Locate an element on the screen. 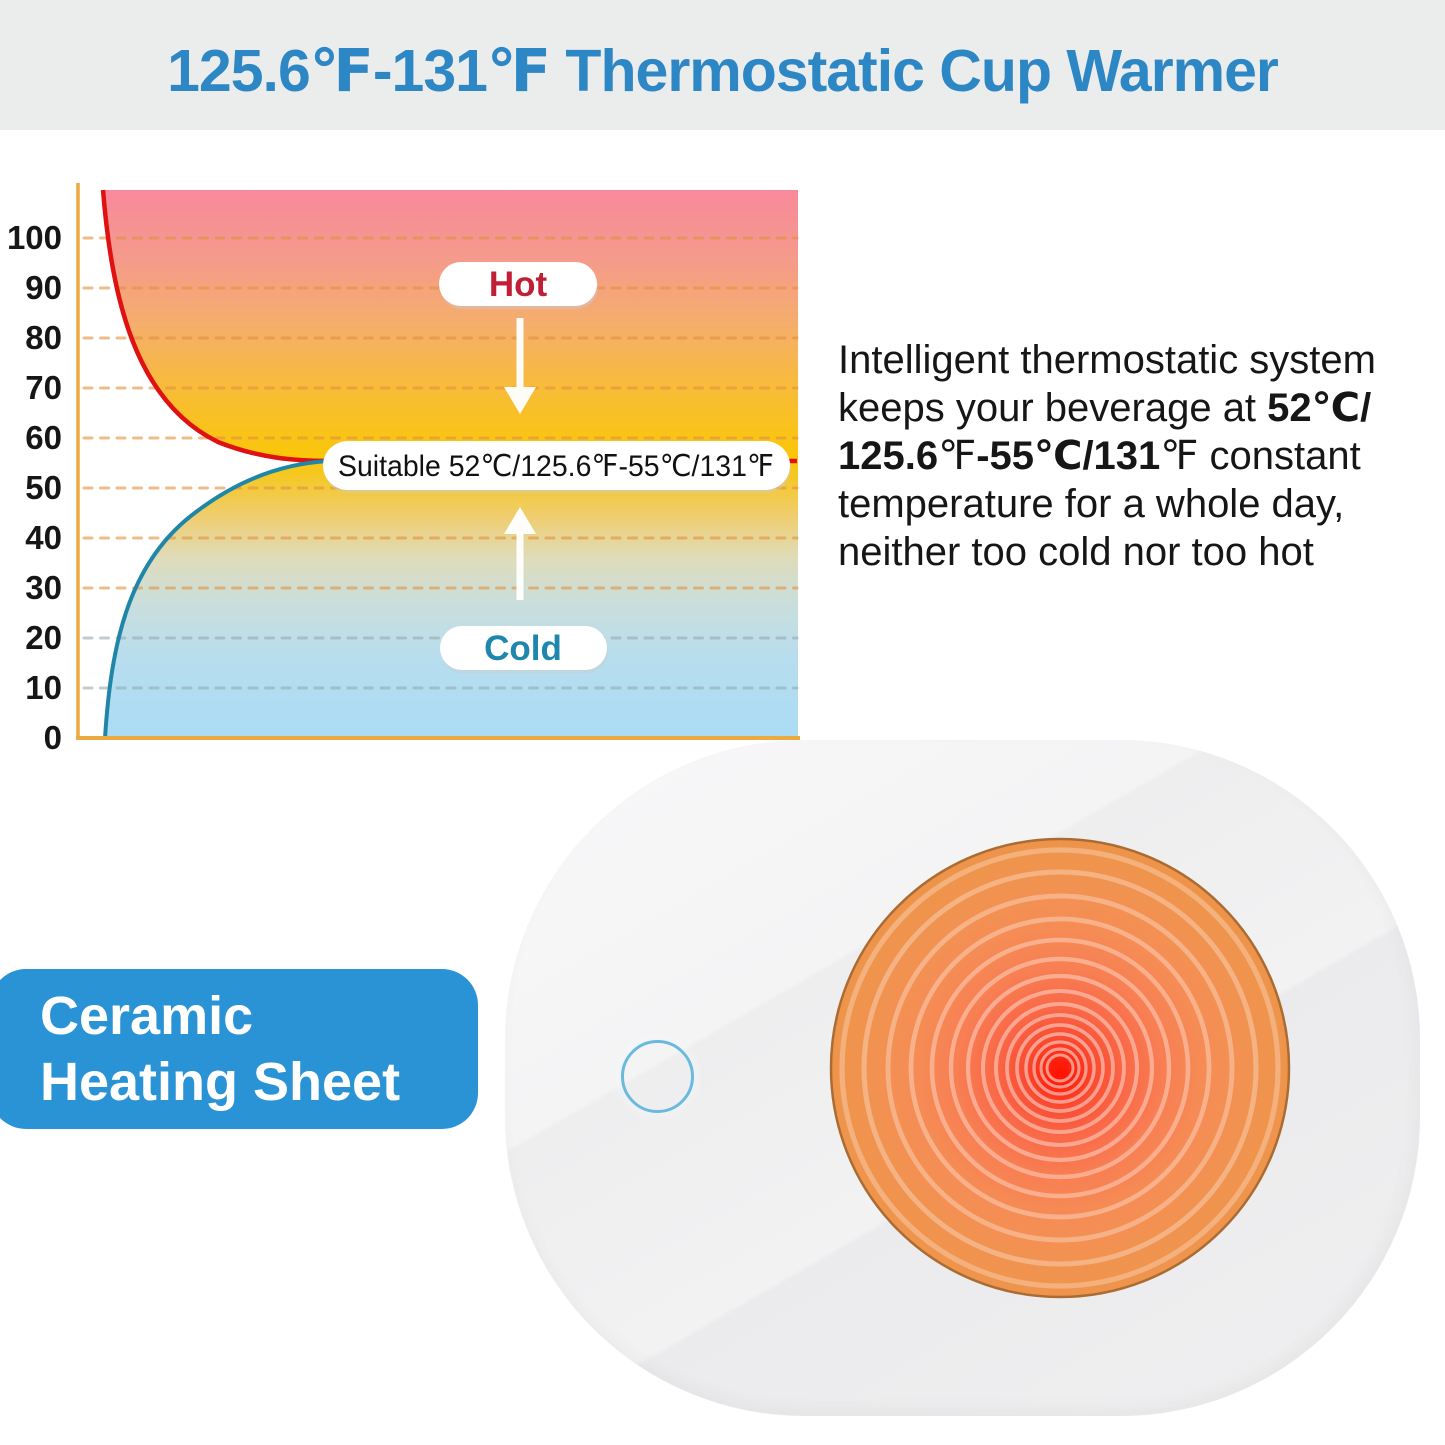 Image resolution: width=1445 pixels, height=1445 pixels. cold-pill: Cold is located at coordinates (524, 649).